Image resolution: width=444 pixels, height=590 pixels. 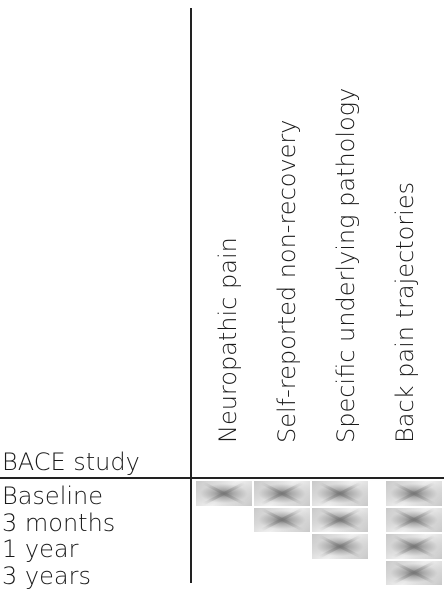 What do you see at coordinates (228, 340) in the screenshot?
I see `column-header-neuropathic-pain: Neuropathic pain` at bounding box center [228, 340].